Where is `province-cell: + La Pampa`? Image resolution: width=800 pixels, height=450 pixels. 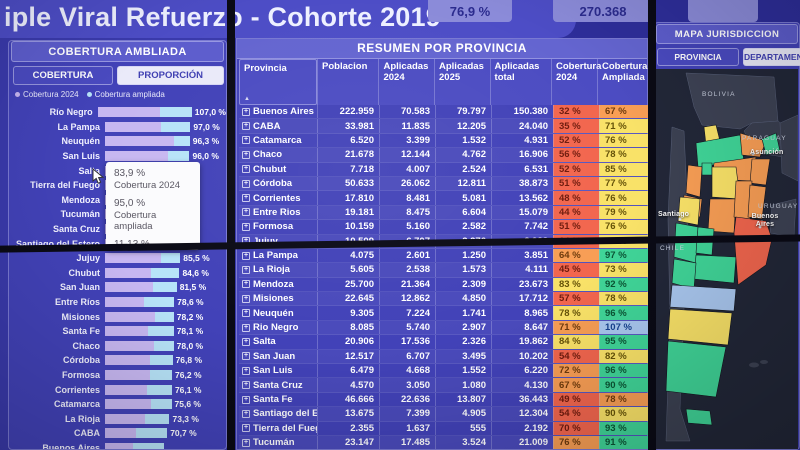 province-cell: + La Pampa is located at coordinates (278, 255).